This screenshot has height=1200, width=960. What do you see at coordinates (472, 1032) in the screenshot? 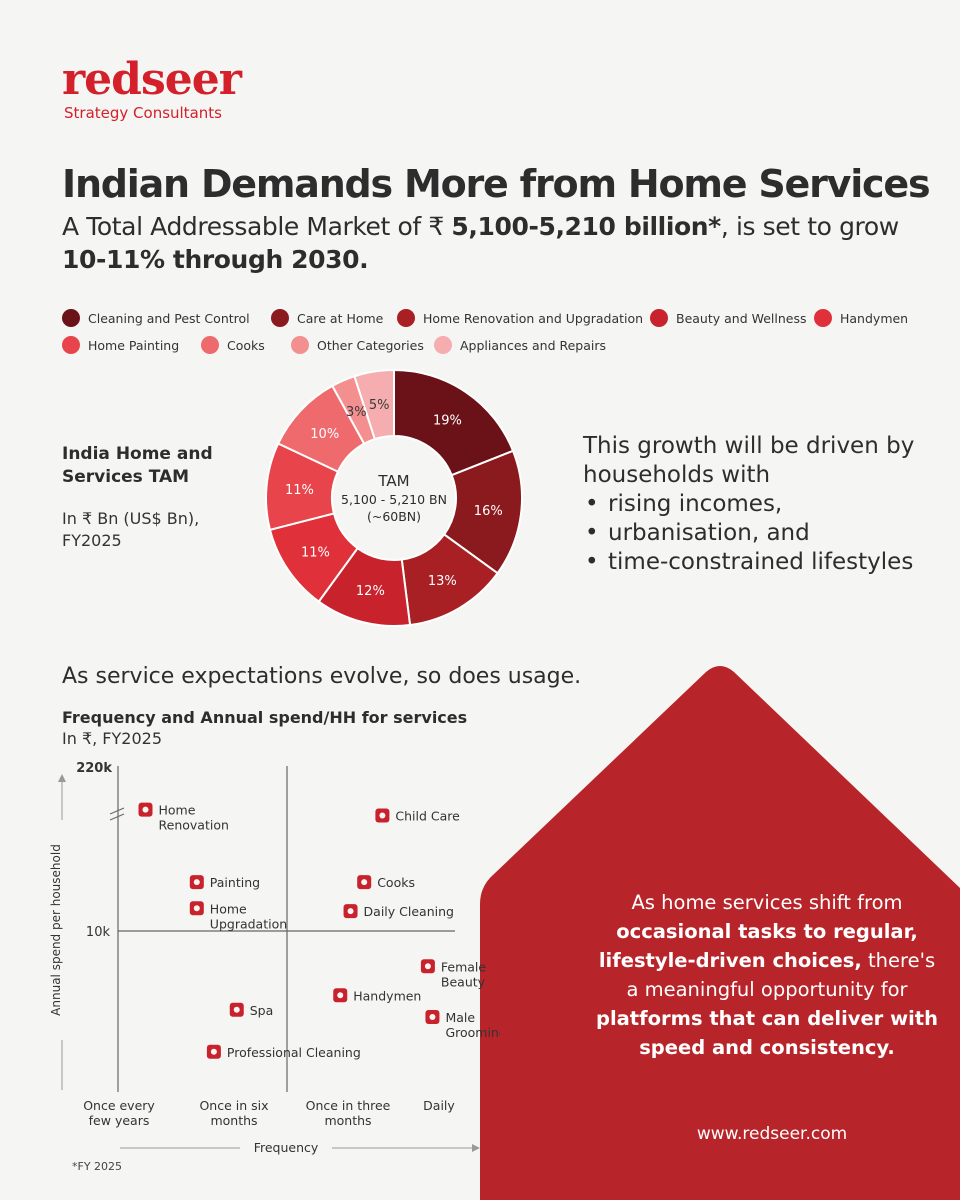
I see `point-label: Grooming` at bounding box center [472, 1032].